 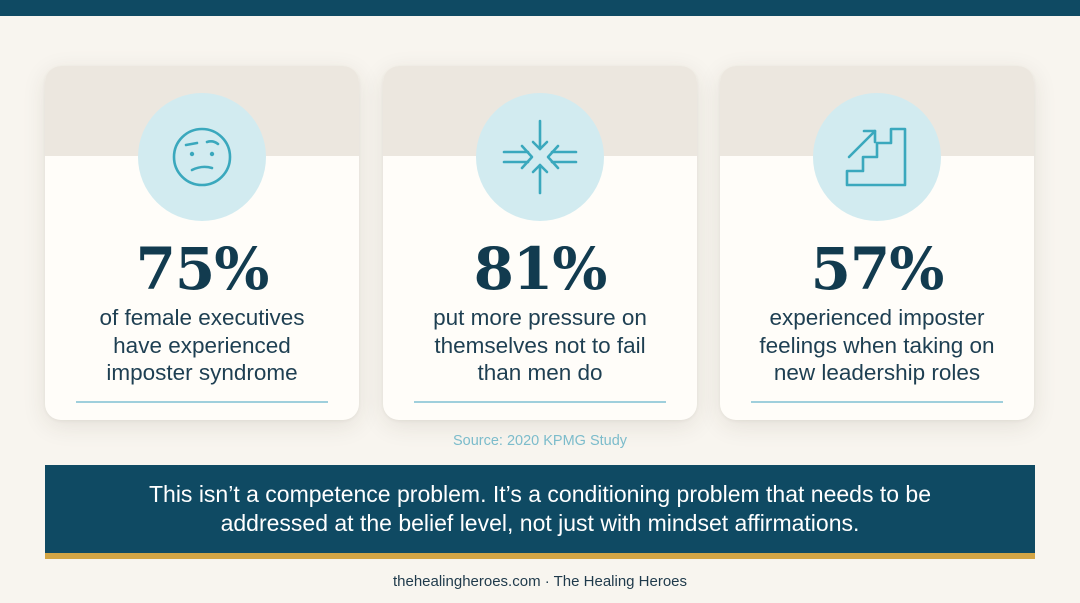 I want to click on description-line: imposter syndrome, so click(x=202, y=372).